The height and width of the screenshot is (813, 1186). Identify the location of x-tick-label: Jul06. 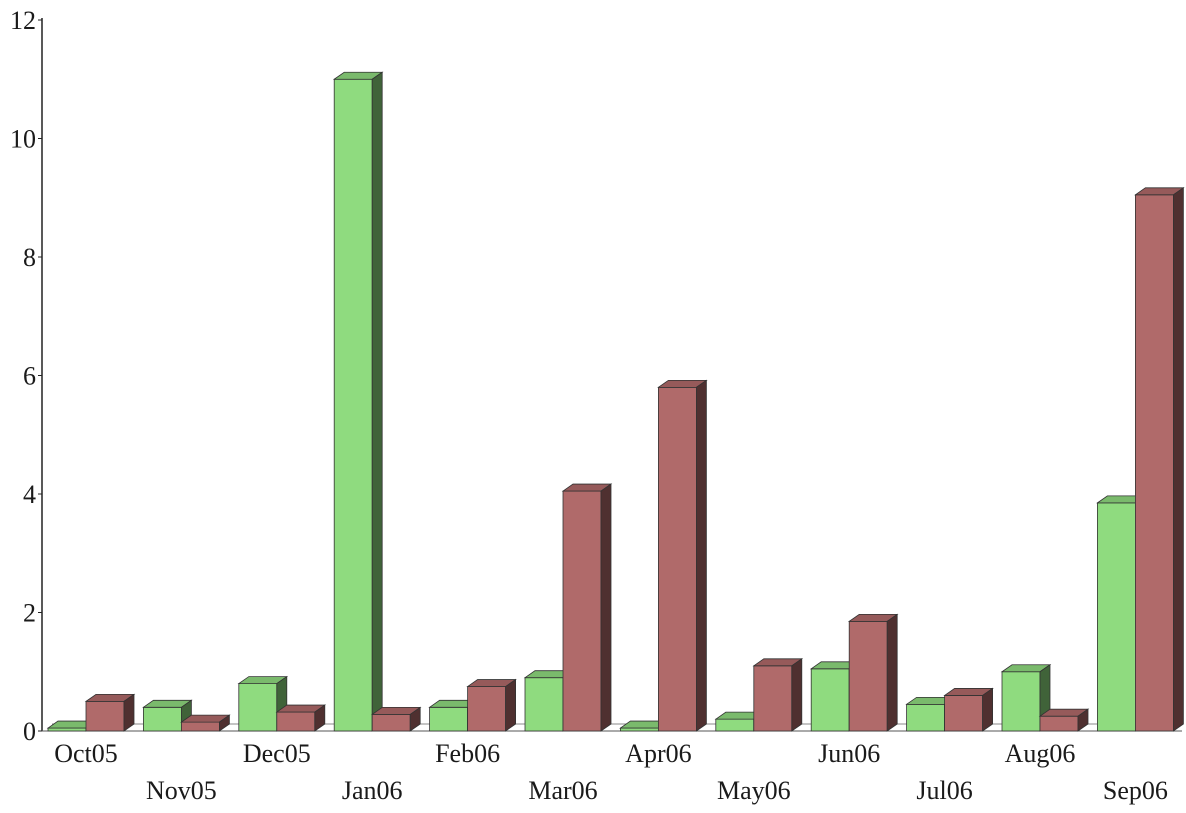
(944, 790).